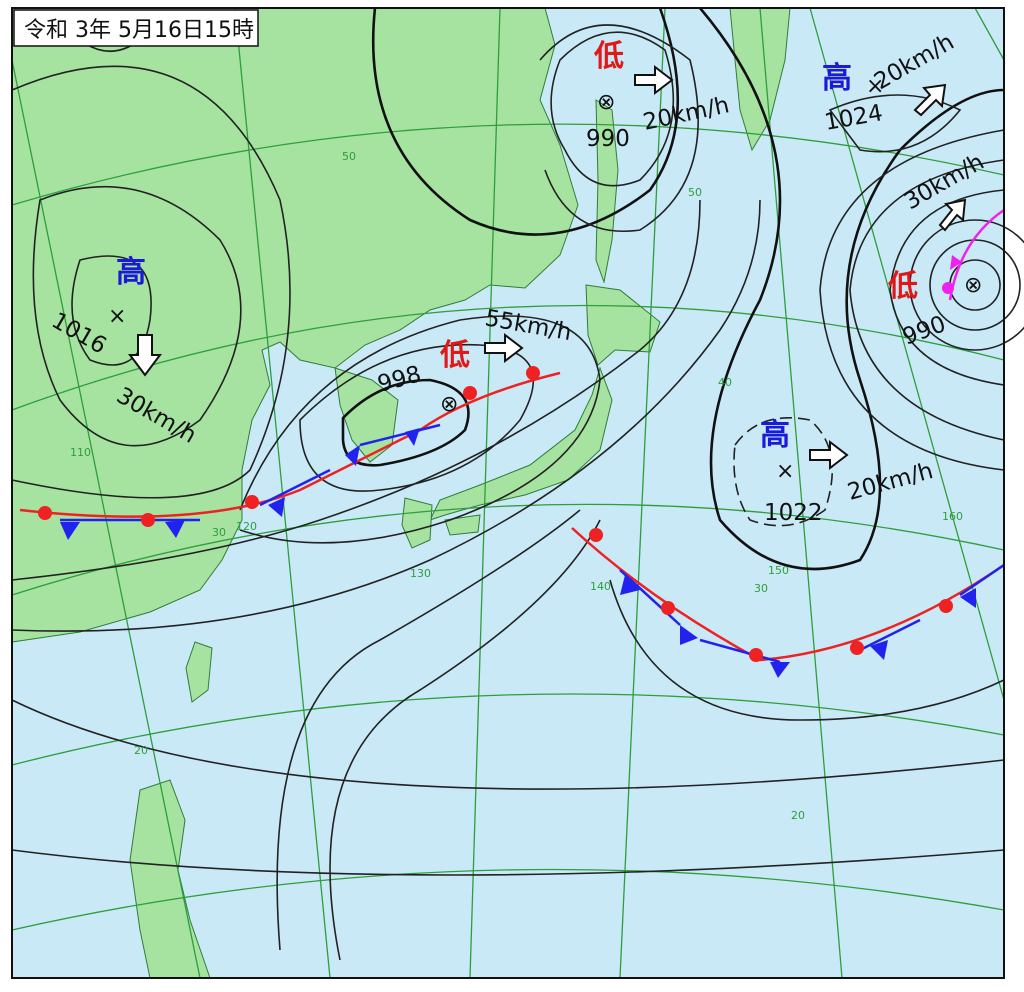  I want to click on grid-label: 160, so click(952, 516).